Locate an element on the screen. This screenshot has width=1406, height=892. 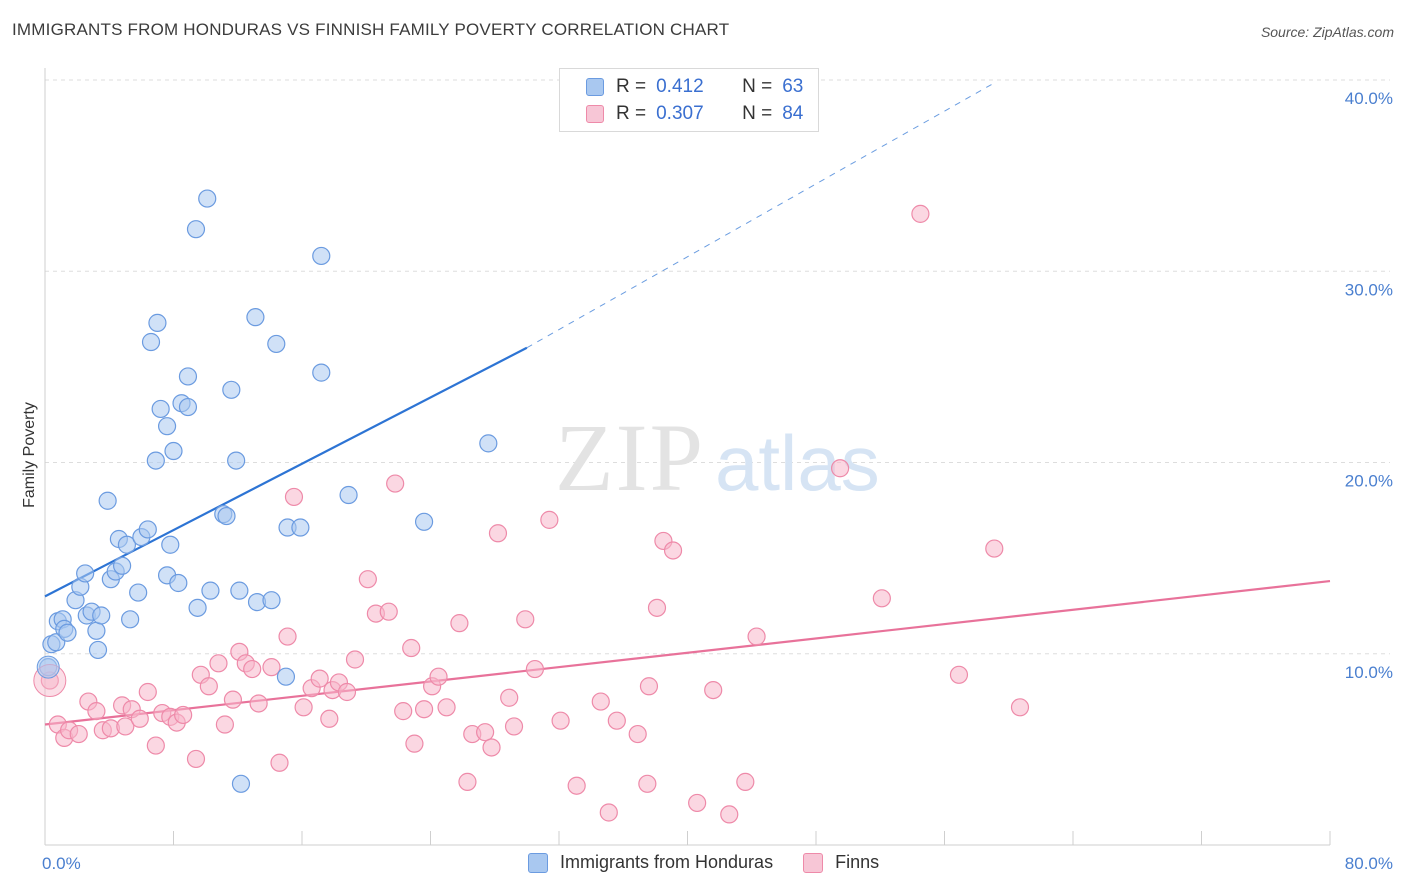
y-tick-label: 30.0% is located at coordinates (1369, 289).